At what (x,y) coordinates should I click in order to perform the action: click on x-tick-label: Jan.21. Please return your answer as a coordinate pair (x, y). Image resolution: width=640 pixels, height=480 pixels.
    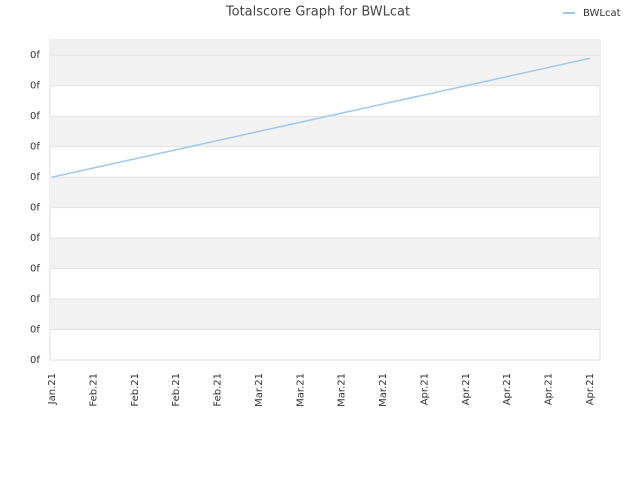
    Looking at the image, I should click on (52, 389).